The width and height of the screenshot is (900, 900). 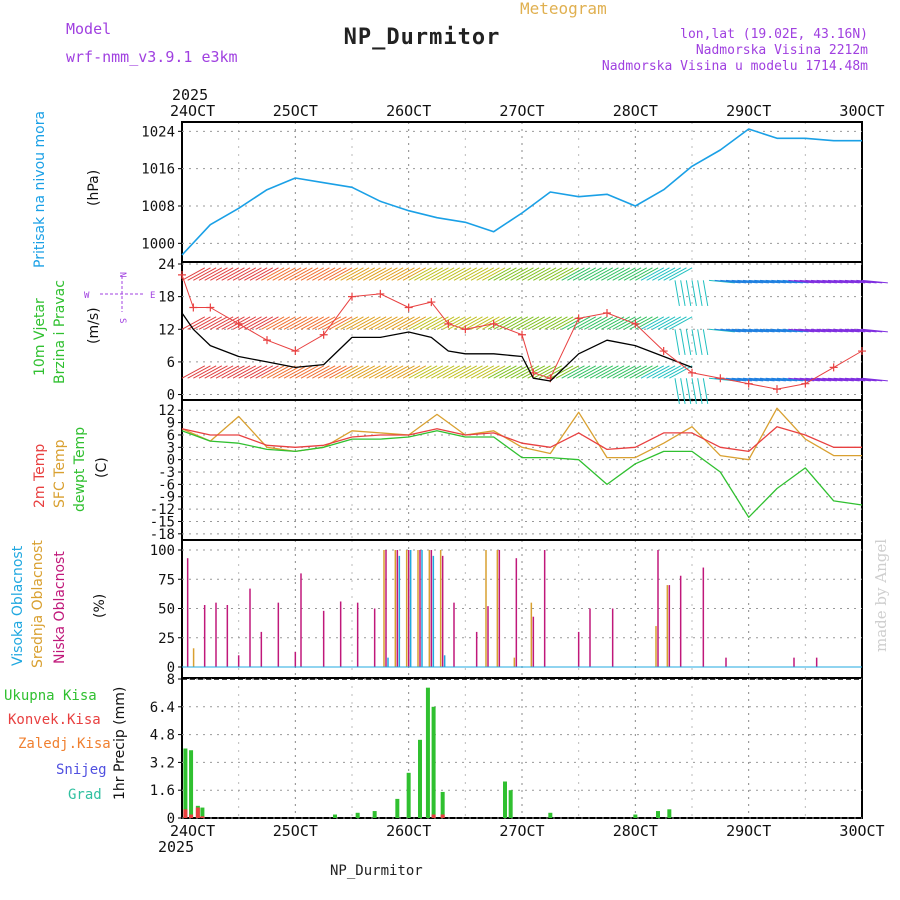 What do you see at coordinates (158, 244) in the screenshot?
I see `pressure-ytick-label: 1000` at bounding box center [158, 244].